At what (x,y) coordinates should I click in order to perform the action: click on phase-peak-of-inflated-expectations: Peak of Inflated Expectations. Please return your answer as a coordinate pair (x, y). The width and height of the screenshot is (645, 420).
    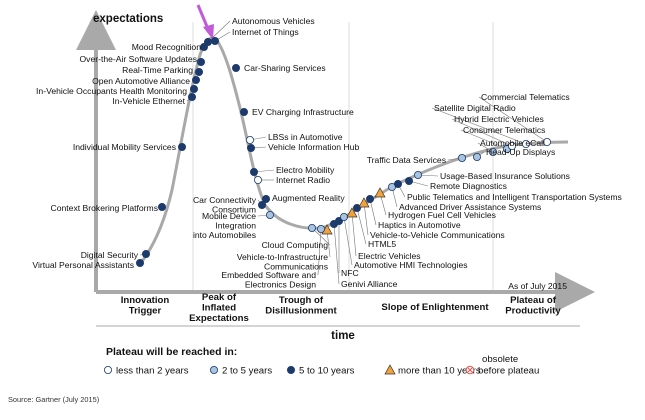
    Looking at the image, I should click on (219, 308).